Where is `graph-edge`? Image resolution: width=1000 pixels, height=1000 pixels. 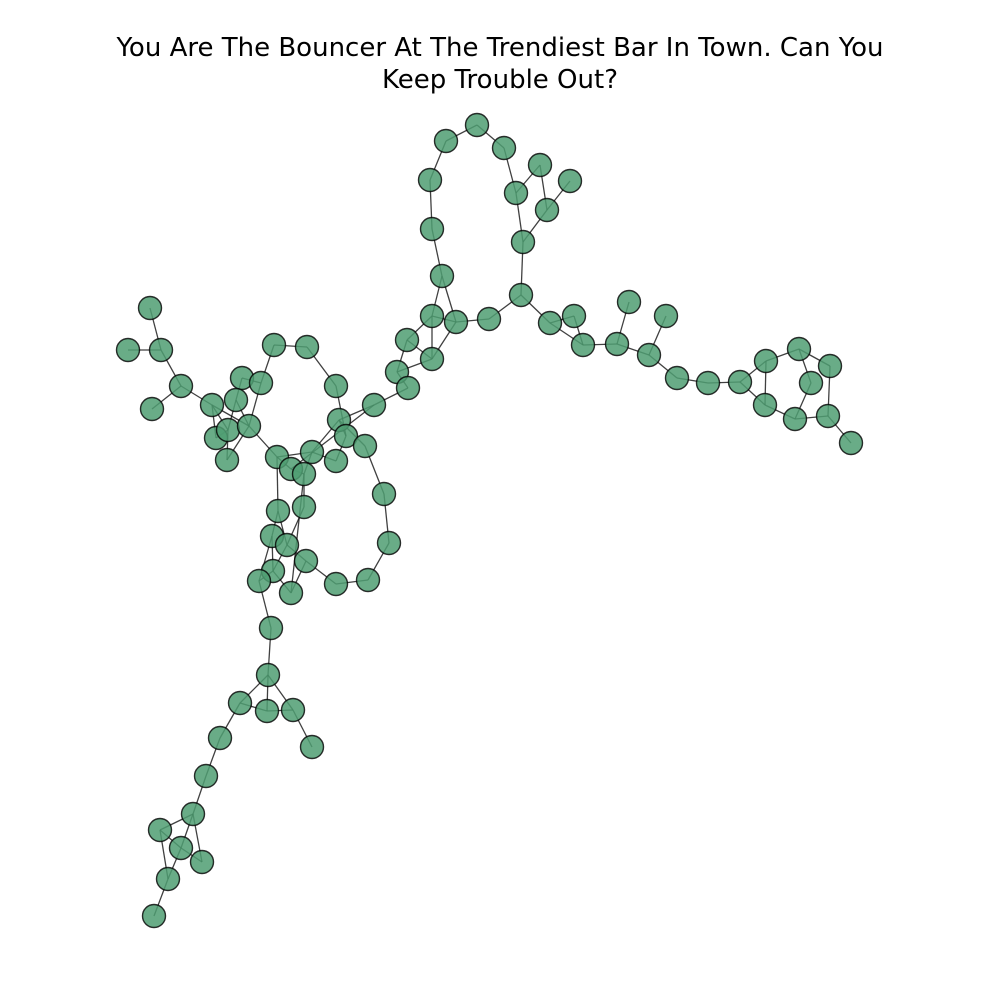 graph-edge is located at coordinates (297, 533).